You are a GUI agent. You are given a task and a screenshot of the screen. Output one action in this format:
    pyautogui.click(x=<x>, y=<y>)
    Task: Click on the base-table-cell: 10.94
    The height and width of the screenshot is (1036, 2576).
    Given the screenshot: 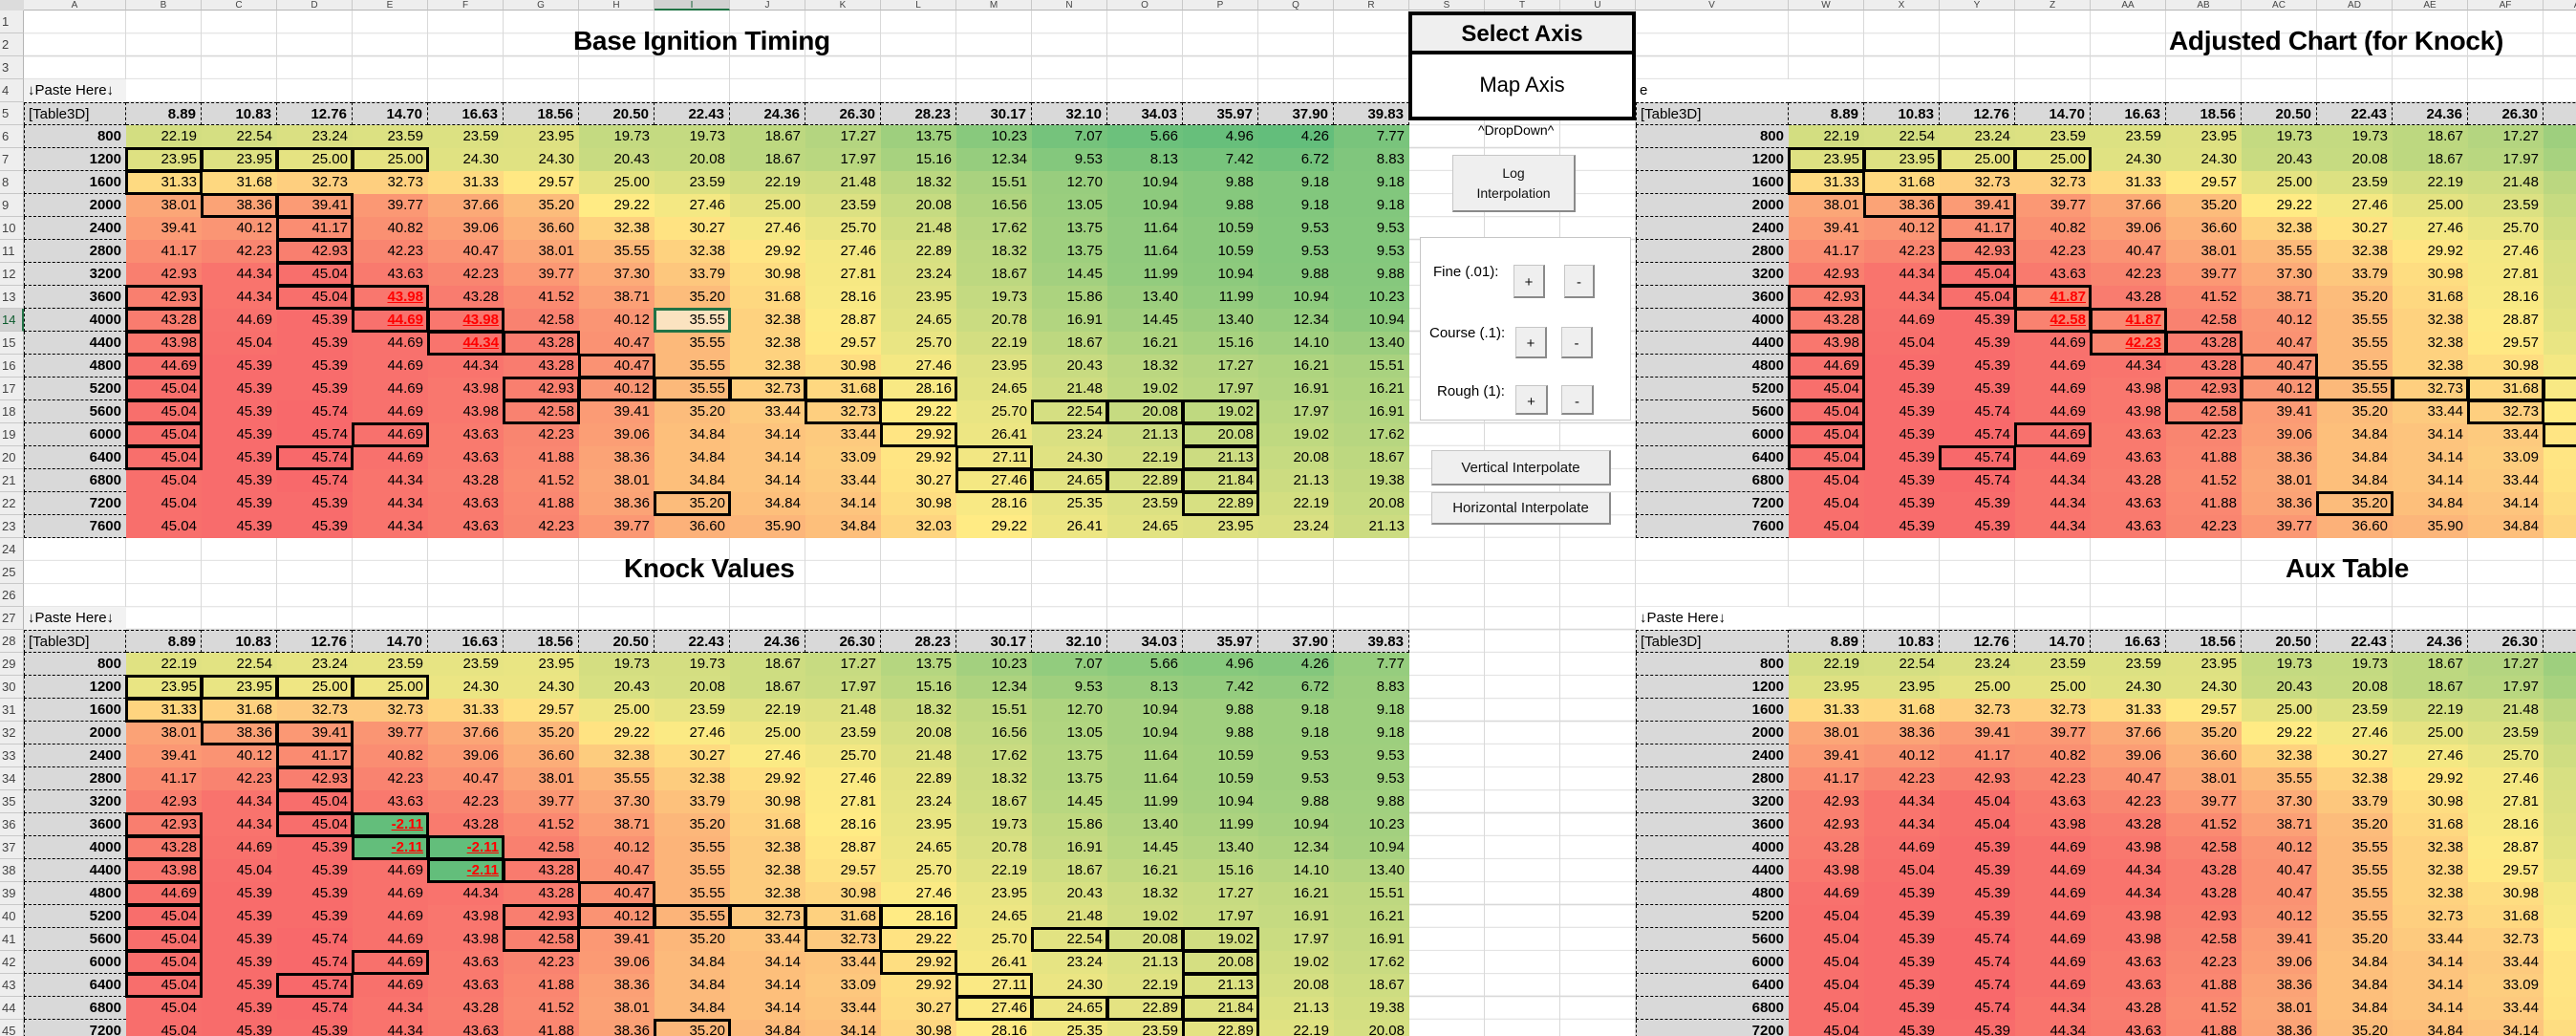 What is the action you would take?
    pyautogui.click(x=1145, y=182)
    